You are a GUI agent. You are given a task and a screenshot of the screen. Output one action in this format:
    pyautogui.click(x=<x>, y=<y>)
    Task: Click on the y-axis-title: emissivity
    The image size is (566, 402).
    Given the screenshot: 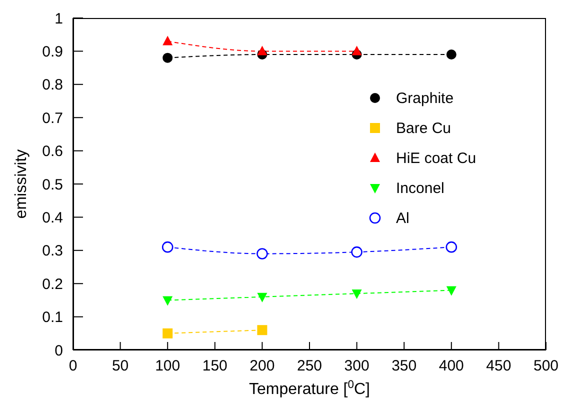 What is the action you would take?
    pyautogui.click(x=21, y=184)
    